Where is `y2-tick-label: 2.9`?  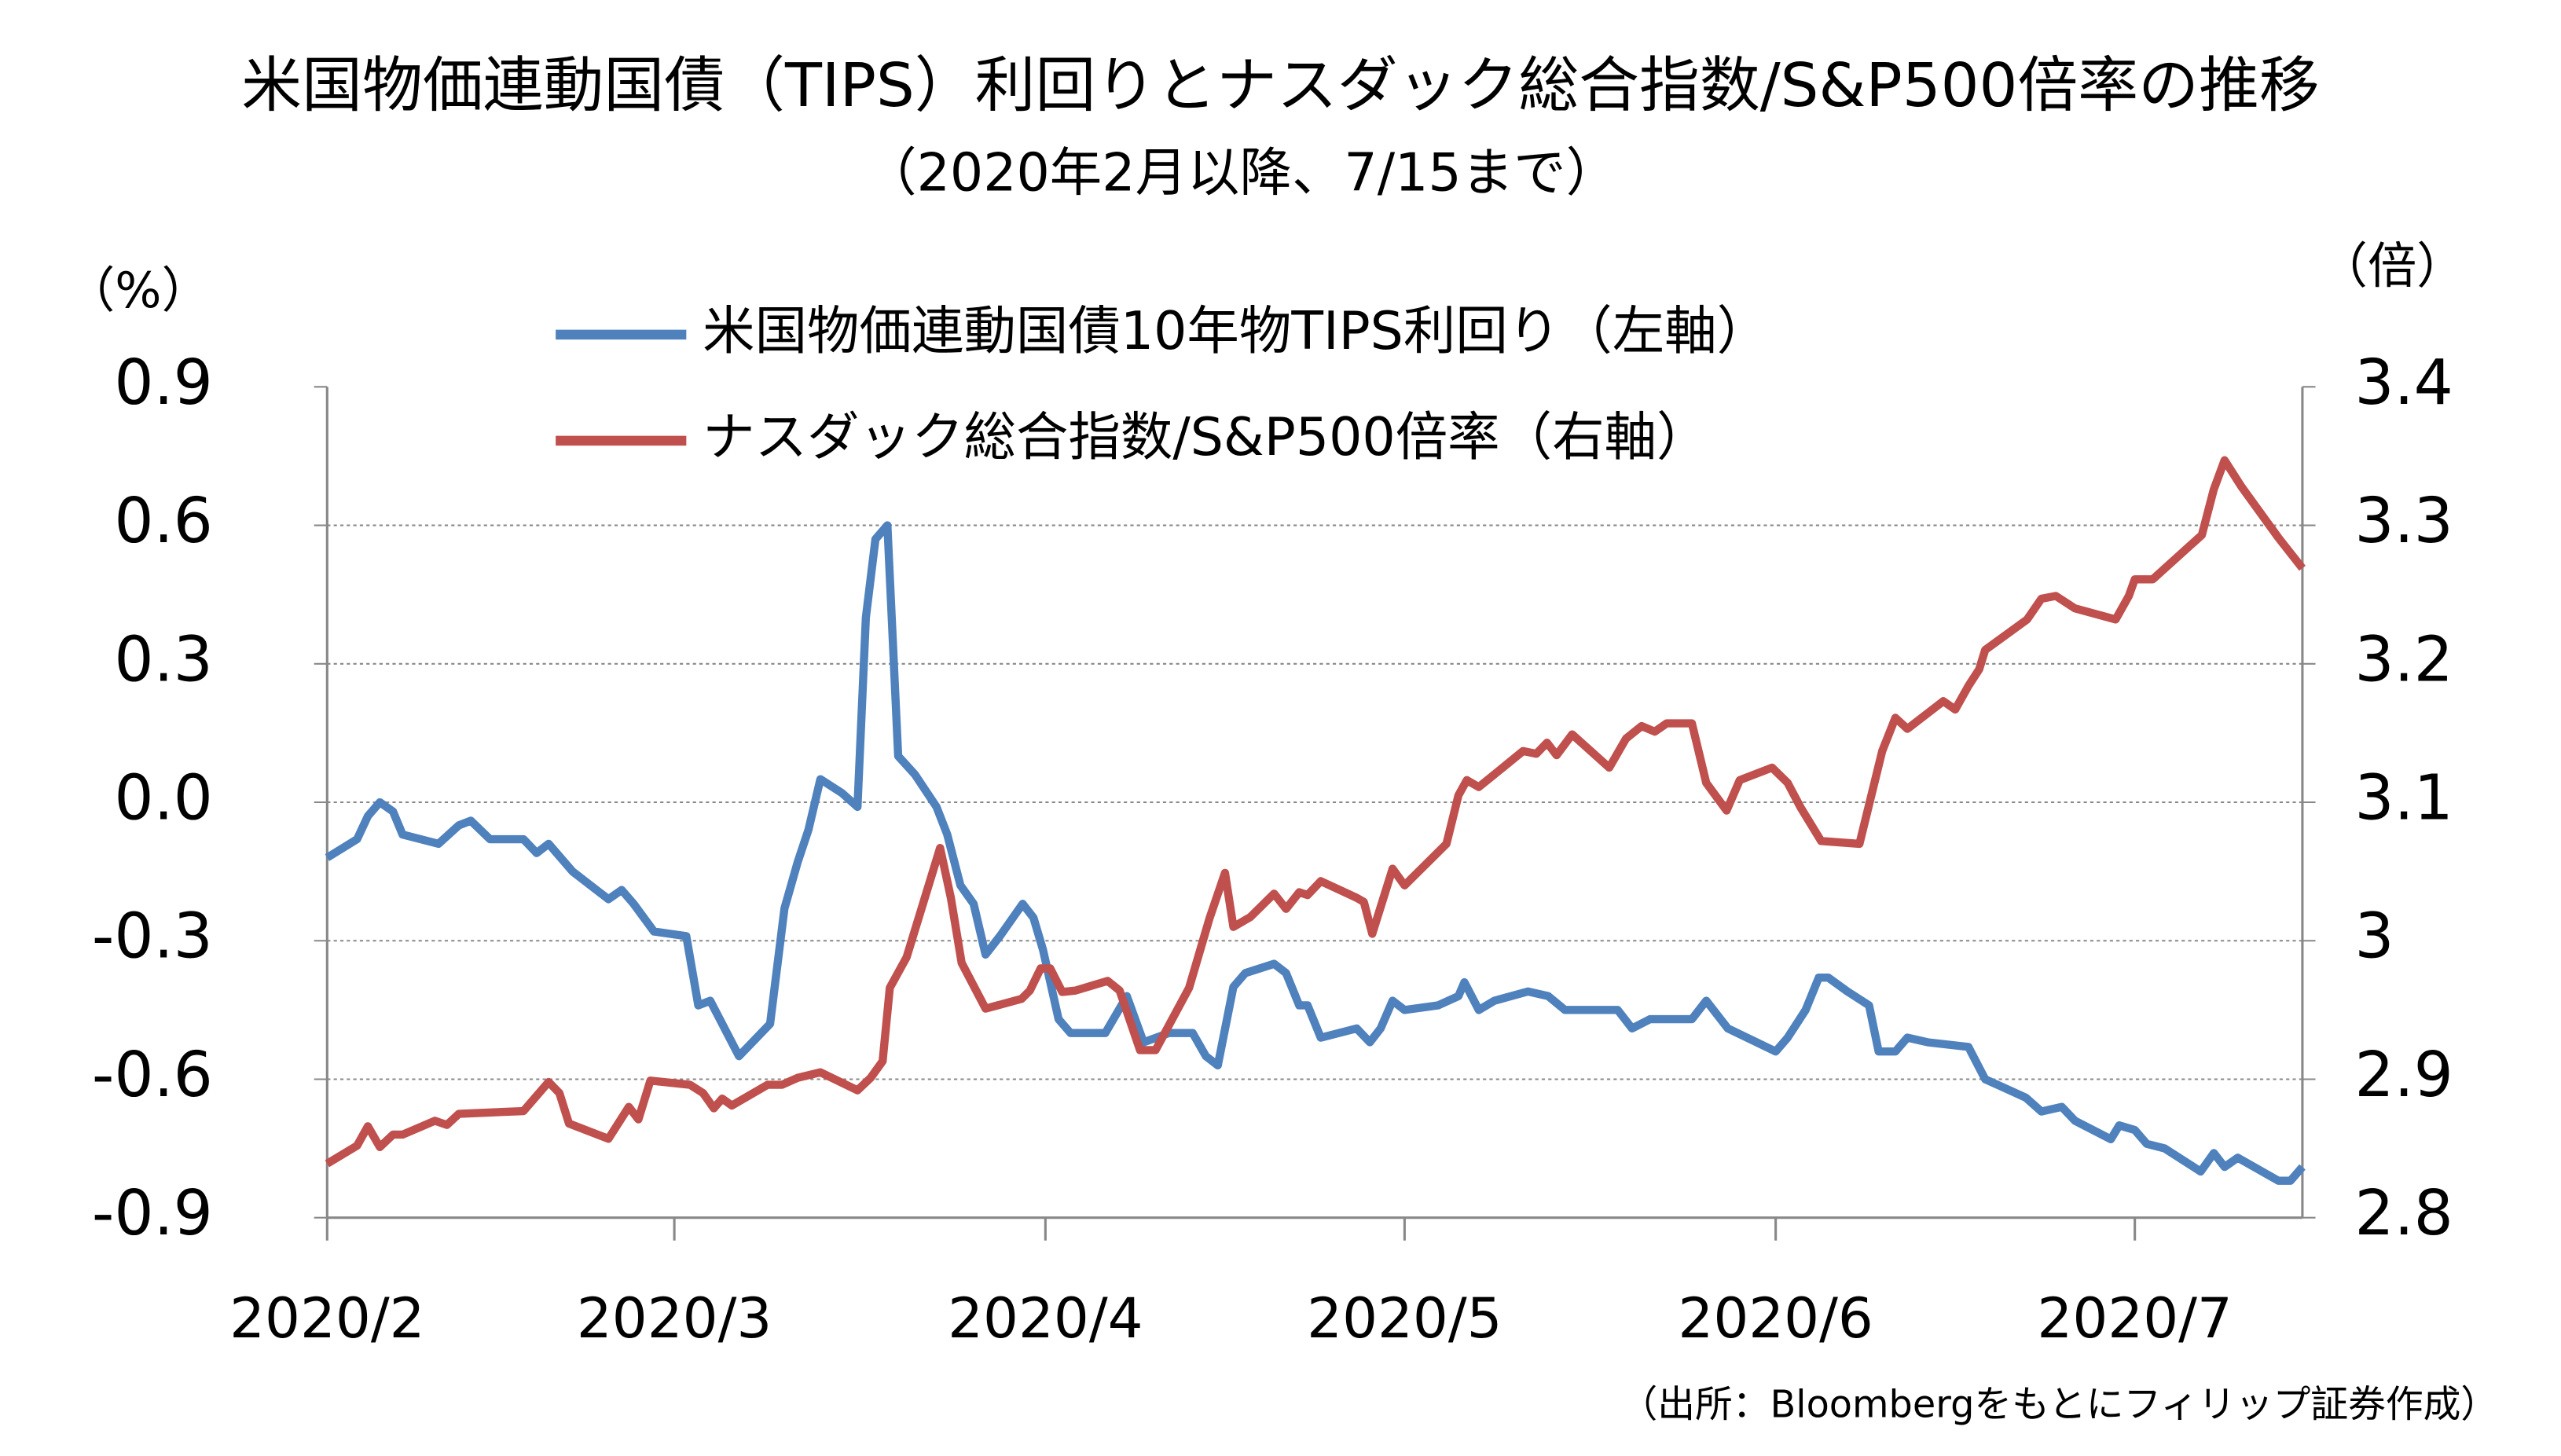 y2-tick-label: 2.9 is located at coordinates (2403, 1075).